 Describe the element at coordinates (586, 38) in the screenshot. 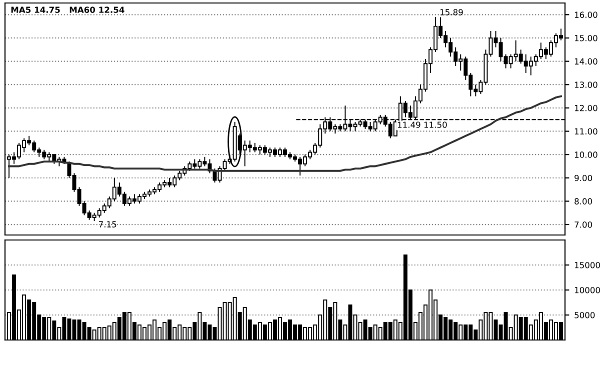

I see `y-tick-label: 15.00` at that location.